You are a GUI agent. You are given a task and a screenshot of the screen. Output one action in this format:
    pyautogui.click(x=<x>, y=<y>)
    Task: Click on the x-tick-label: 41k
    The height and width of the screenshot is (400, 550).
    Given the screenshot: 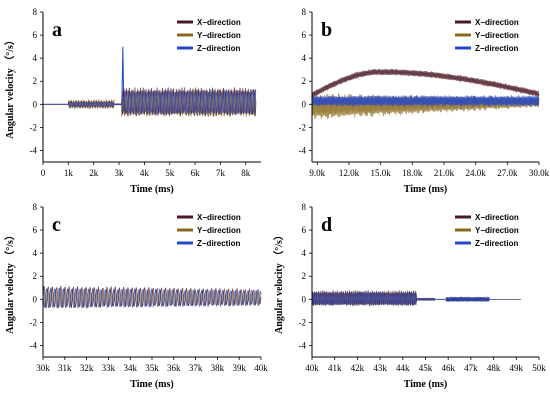 What is the action you would take?
    pyautogui.click(x=335, y=368)
    